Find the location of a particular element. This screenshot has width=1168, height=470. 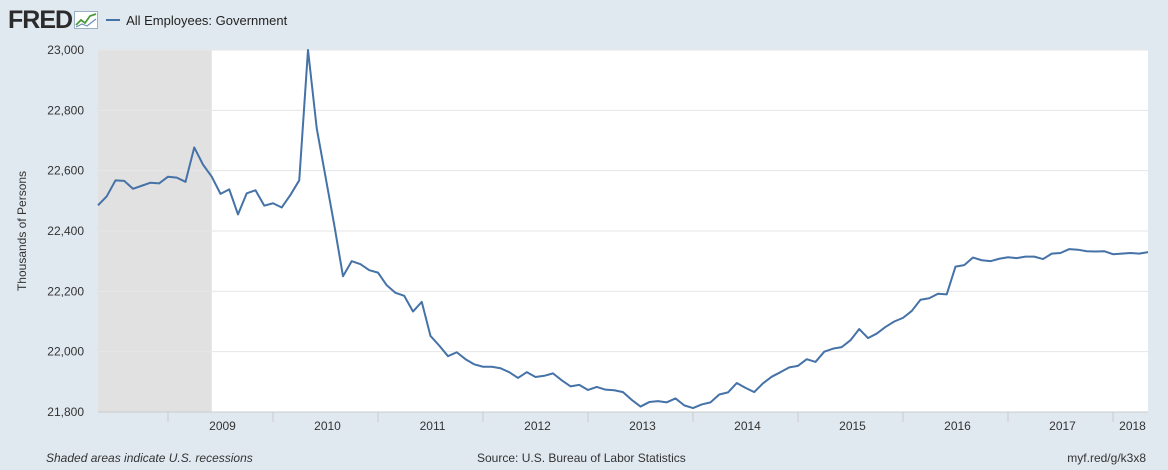

x-tick-label: 2016 is located at coordinates (957, 426).